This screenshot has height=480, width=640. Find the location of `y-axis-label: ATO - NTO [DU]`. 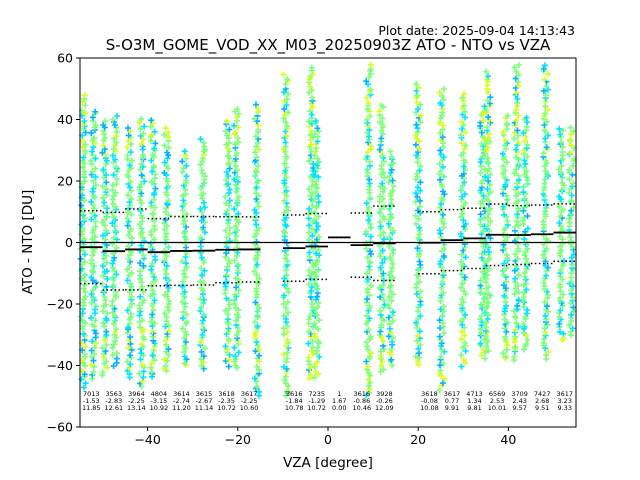

y-axis-label: ATO - NTO [DU] is located at coordinates (28, 242).